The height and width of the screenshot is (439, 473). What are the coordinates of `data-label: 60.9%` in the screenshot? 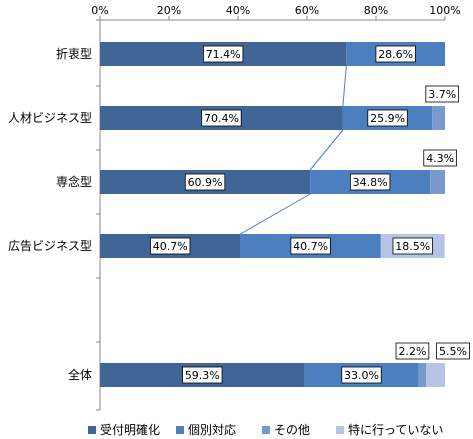 It's located at (205, 182).